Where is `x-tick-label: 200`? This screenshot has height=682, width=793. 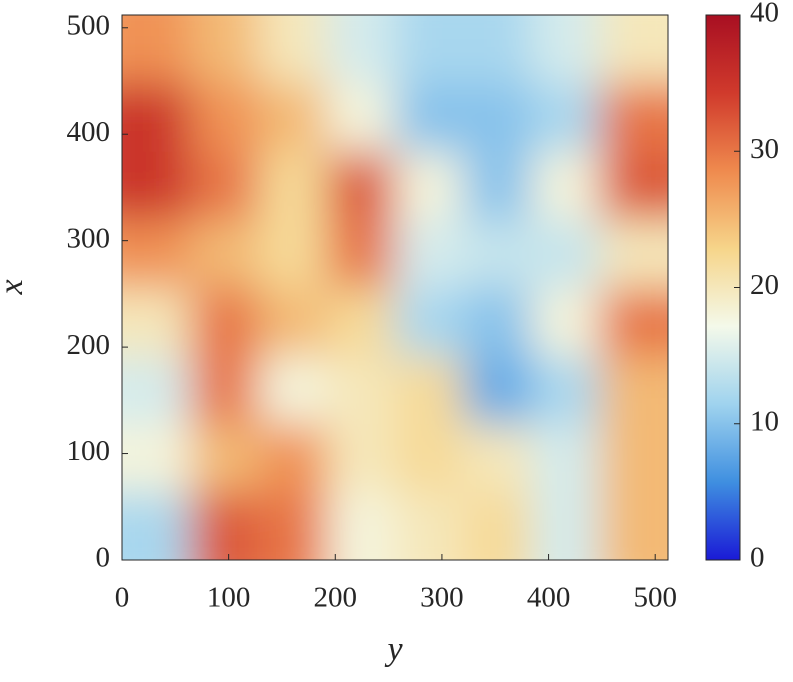 x-tick-label: 200 is located at coordinates (336, 598).